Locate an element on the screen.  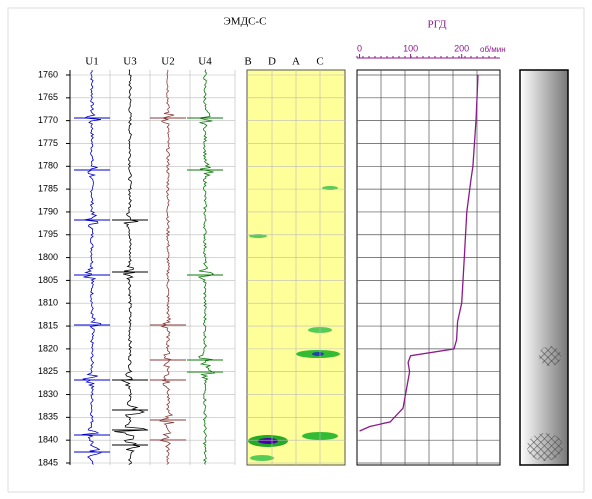
depth-label: 1765 is located at coordinates (48, 97).